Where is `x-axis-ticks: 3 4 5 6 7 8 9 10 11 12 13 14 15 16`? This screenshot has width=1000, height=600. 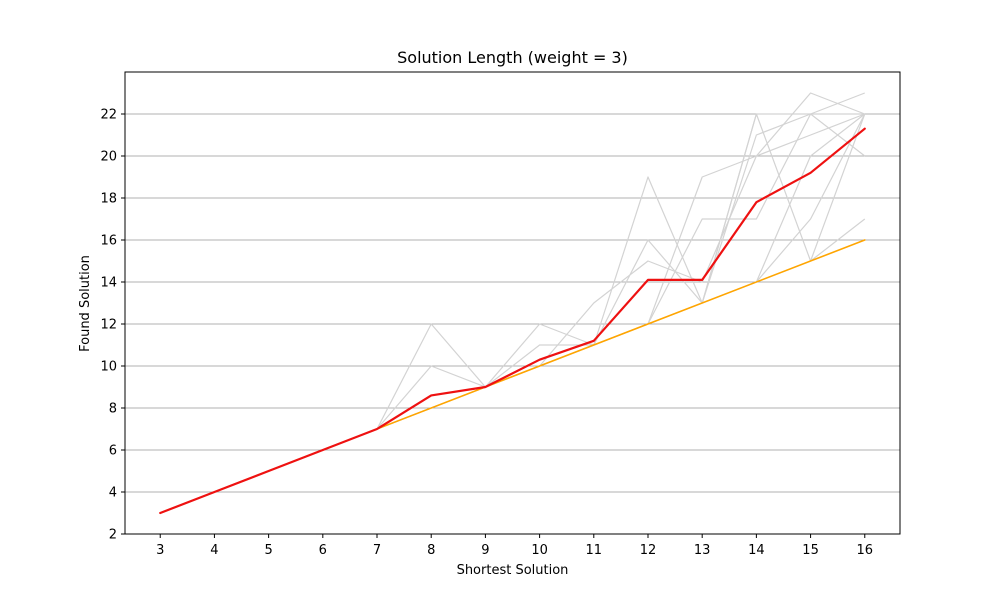
x-axis-ticks: 3 4 5 6 7 8 9 10 11 12 13 14 15 16 is located at coordinates (514, 546).